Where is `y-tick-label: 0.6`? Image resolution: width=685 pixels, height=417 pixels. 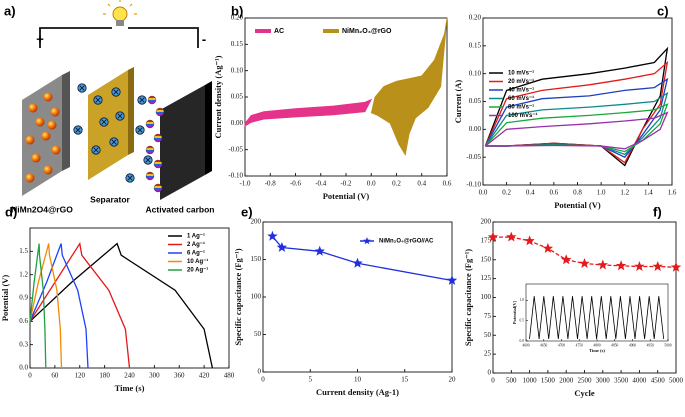
y-tick-label: 0.6 is located at coordinates (23, 321).